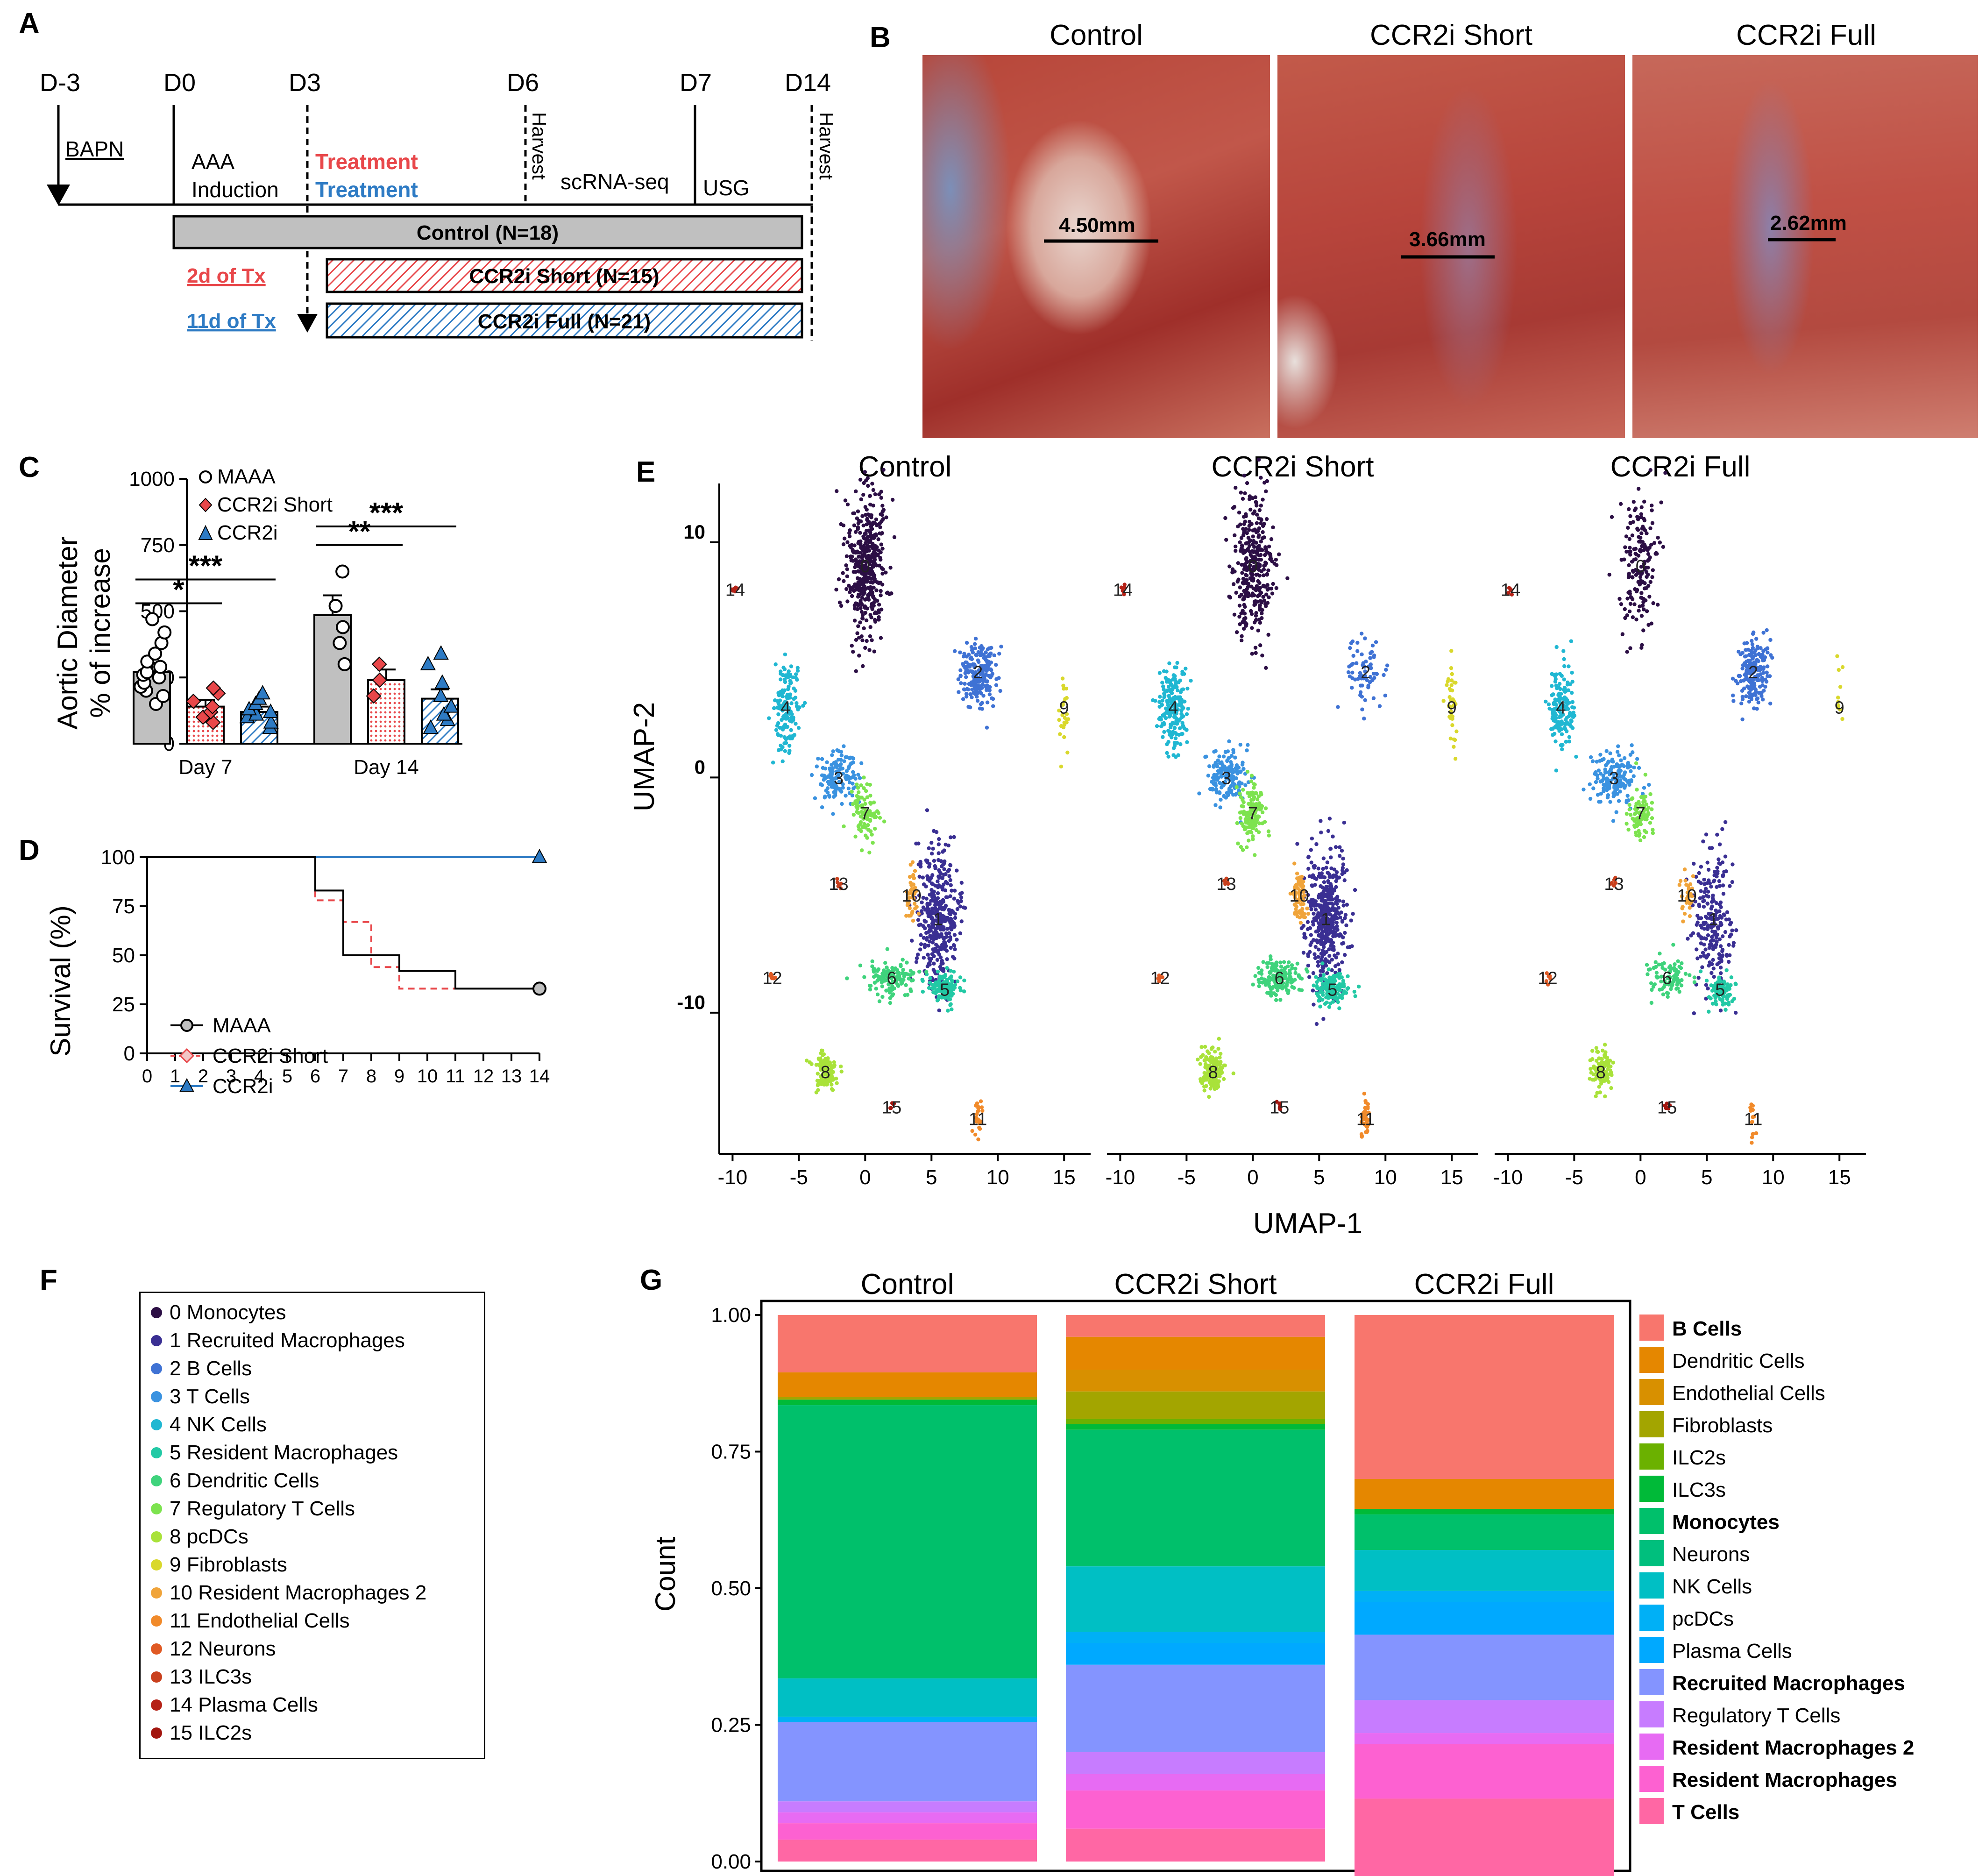 The height and width of the screenshot is (1876, 1986). What do you see at coordinates (344, 664) in the screenshot?
I see `data-point` at bounding box center [344, 664].